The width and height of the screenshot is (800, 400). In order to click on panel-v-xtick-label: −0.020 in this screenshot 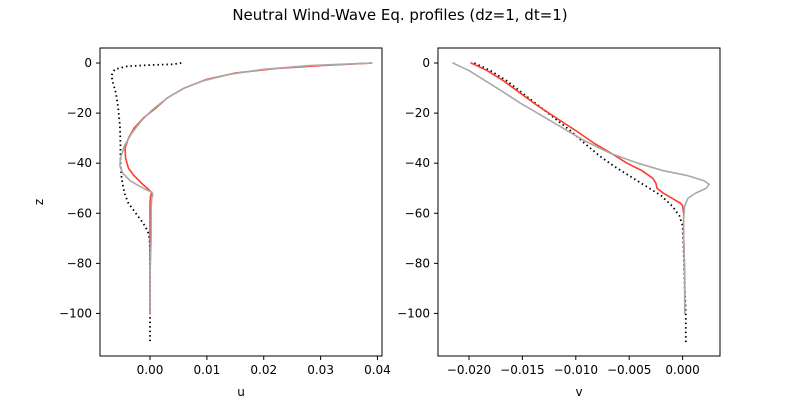, I will do `click(469, 370)`.